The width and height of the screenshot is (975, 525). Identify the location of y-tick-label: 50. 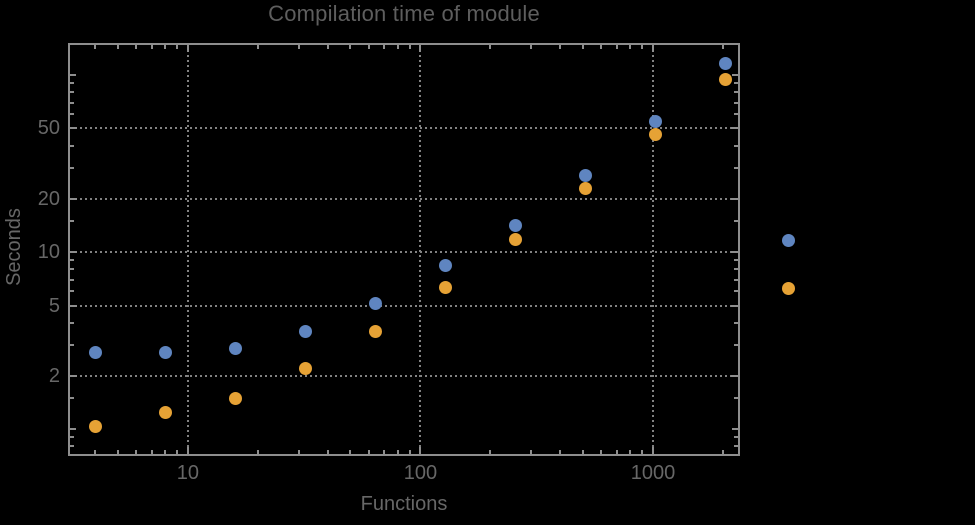
(48, 128).